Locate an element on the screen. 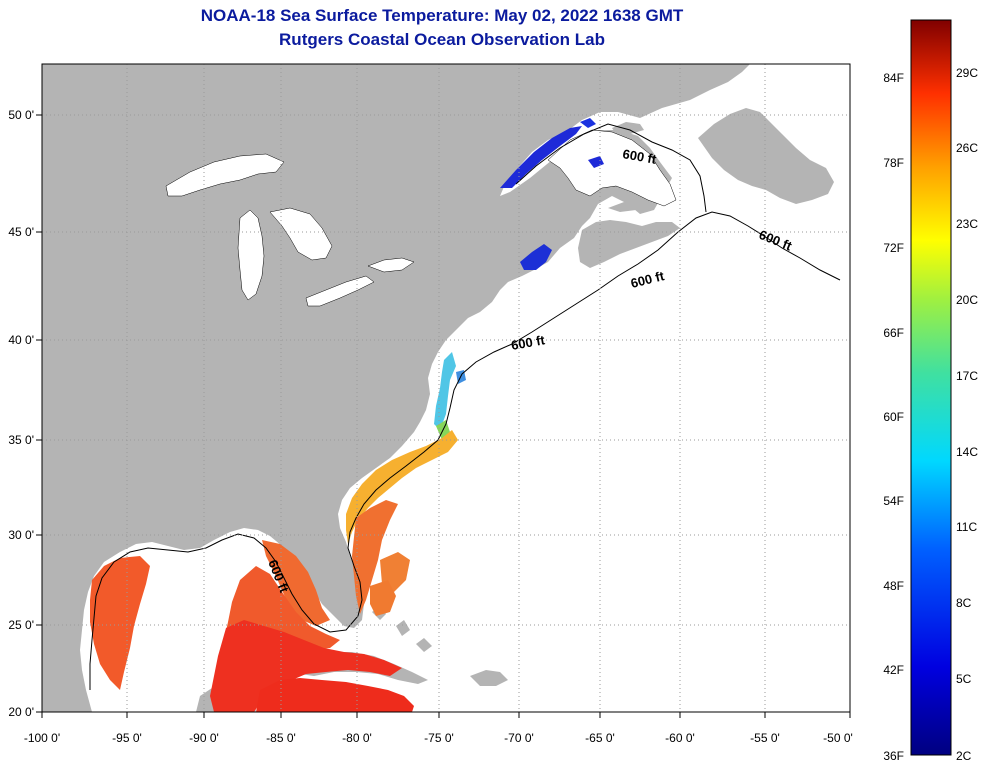 The image size is (984, 770). cb-f-label: 60F is located at coordinates (893, 417).